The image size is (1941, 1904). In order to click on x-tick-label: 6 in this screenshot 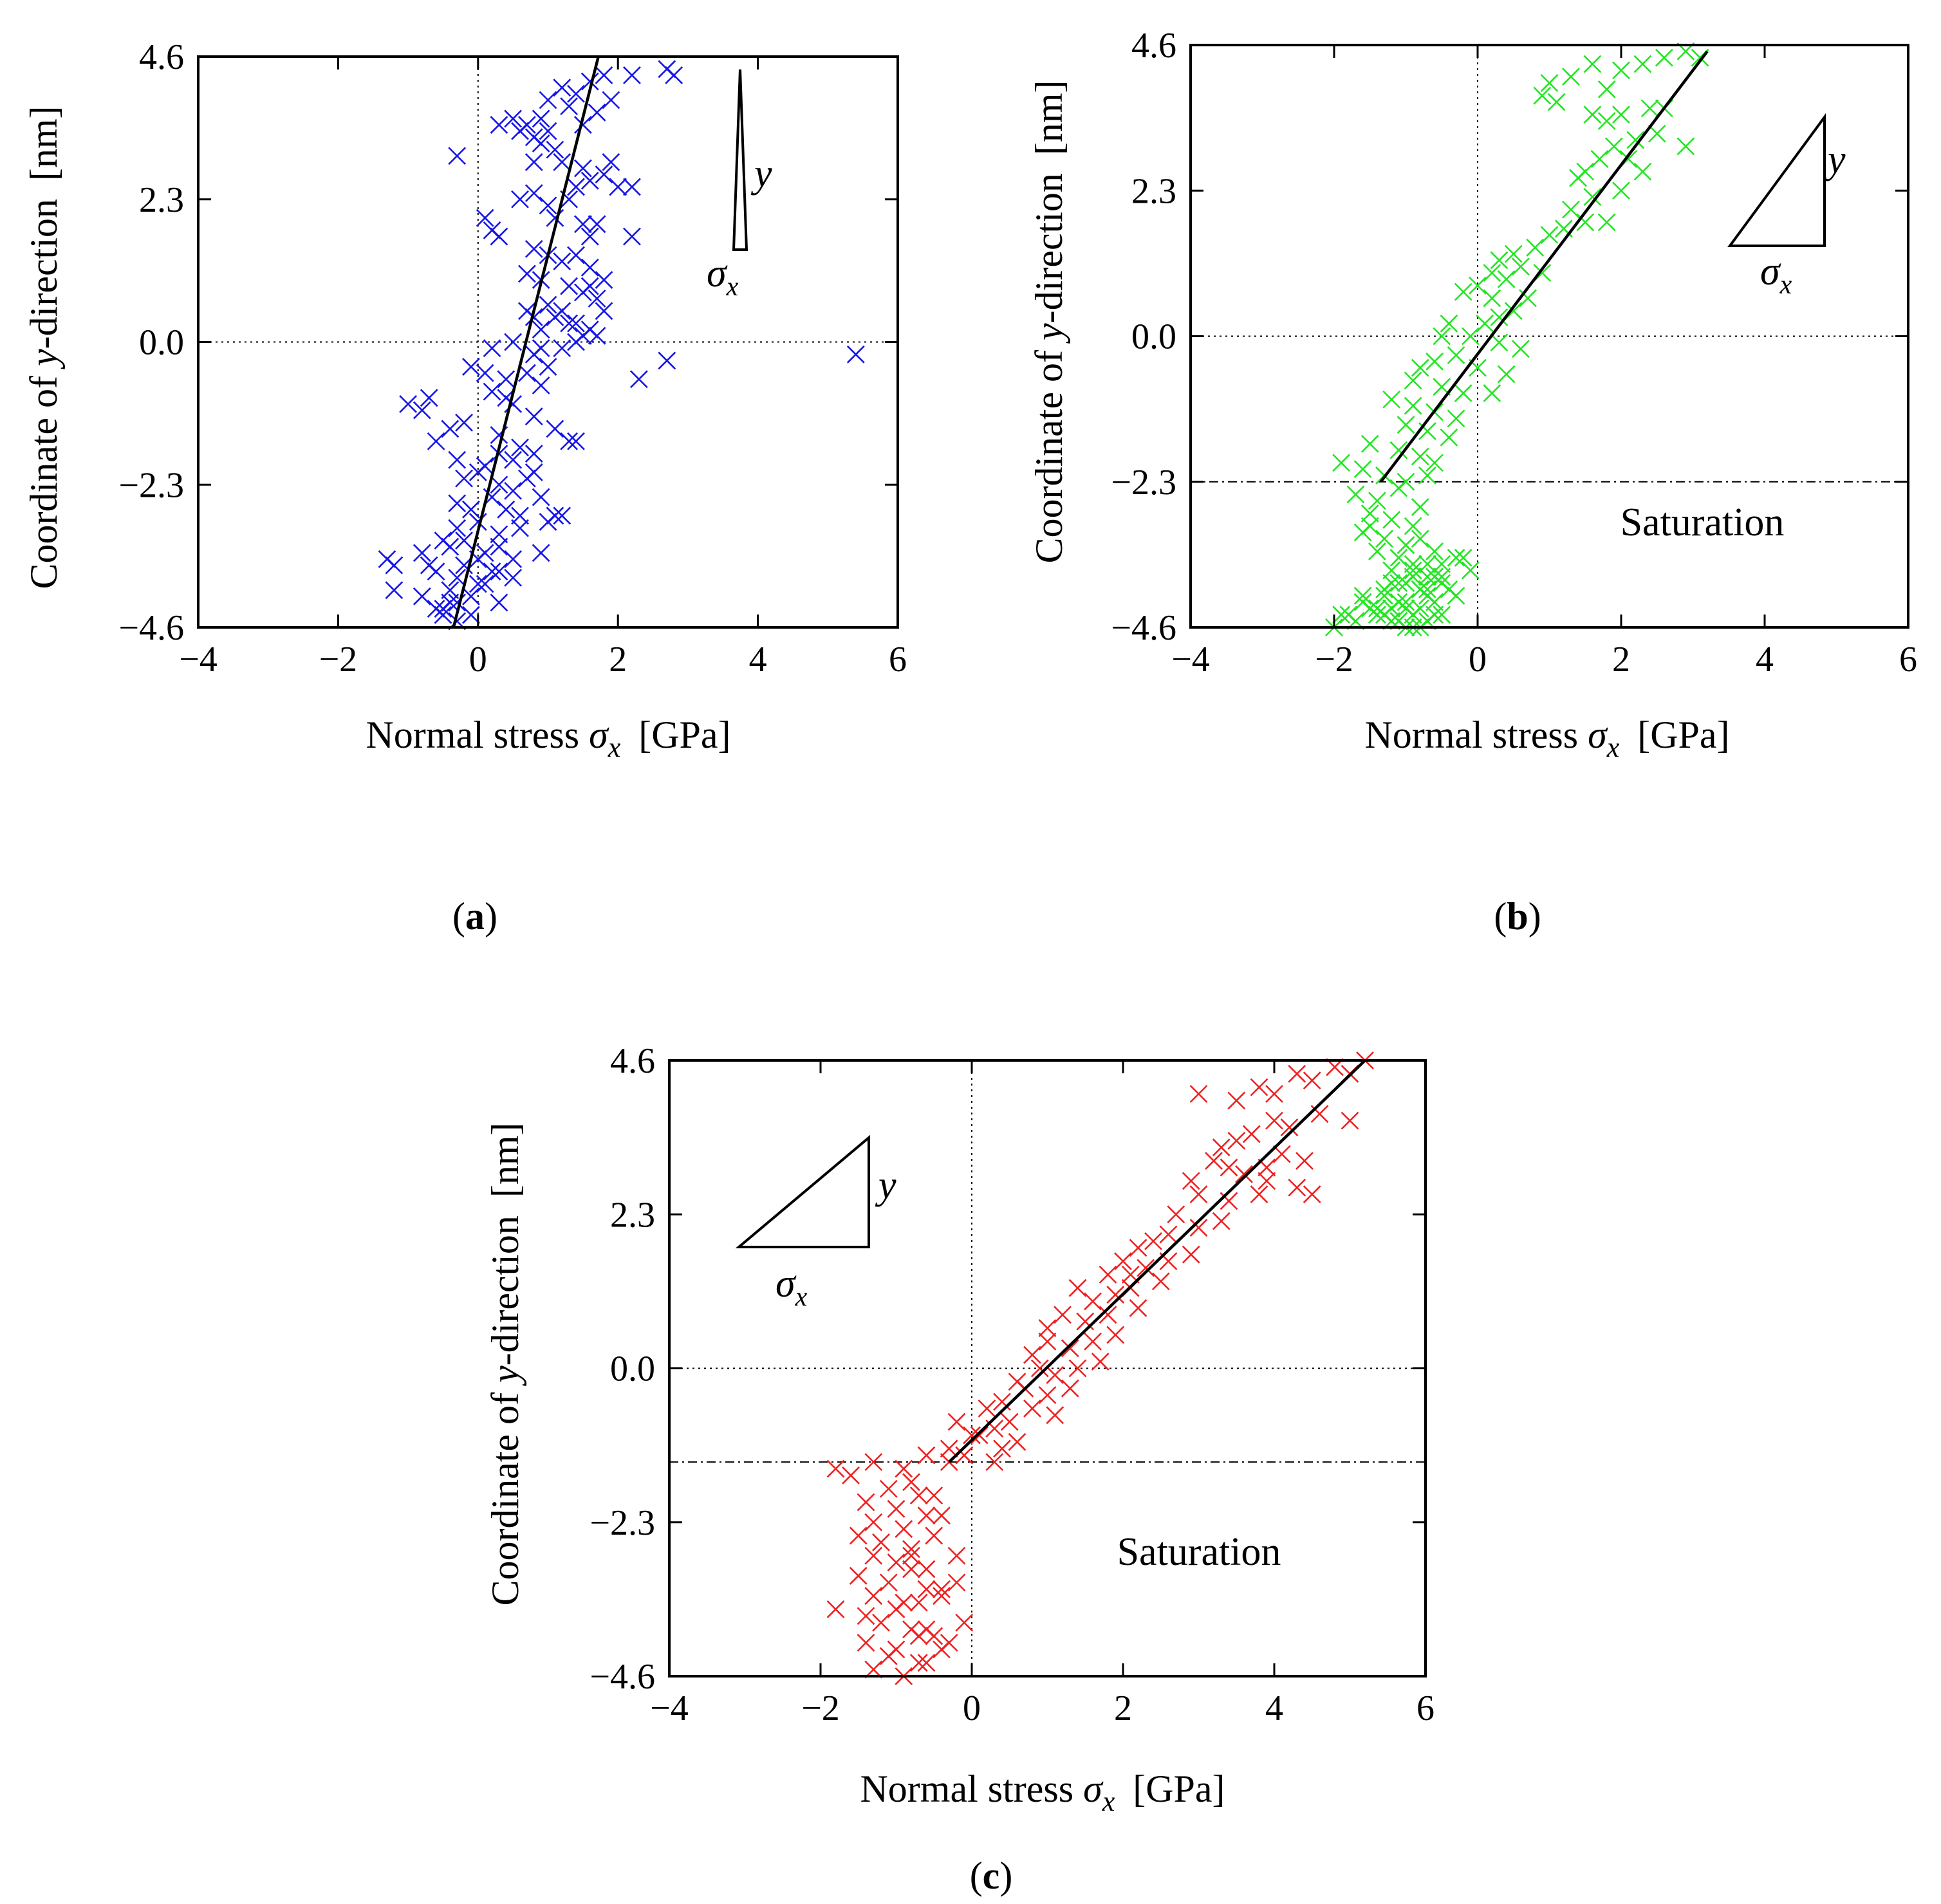, I will do `click(898, 660)`.